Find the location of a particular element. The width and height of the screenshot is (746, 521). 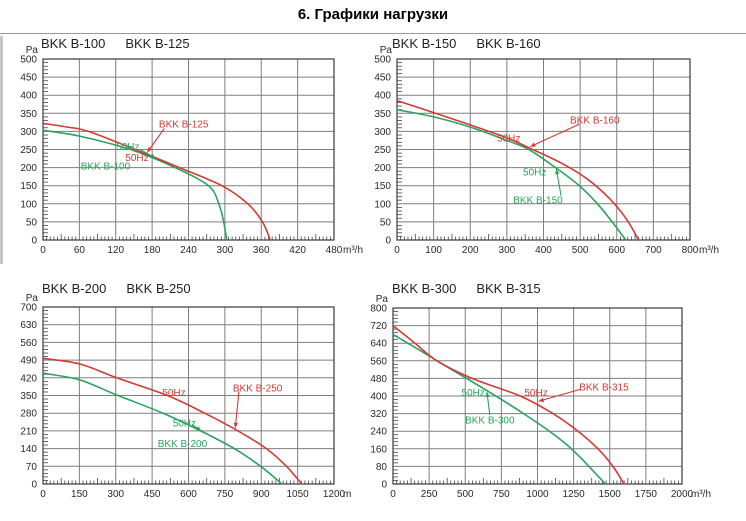

svg-text: 2000 is located at coordinates (682, 494).